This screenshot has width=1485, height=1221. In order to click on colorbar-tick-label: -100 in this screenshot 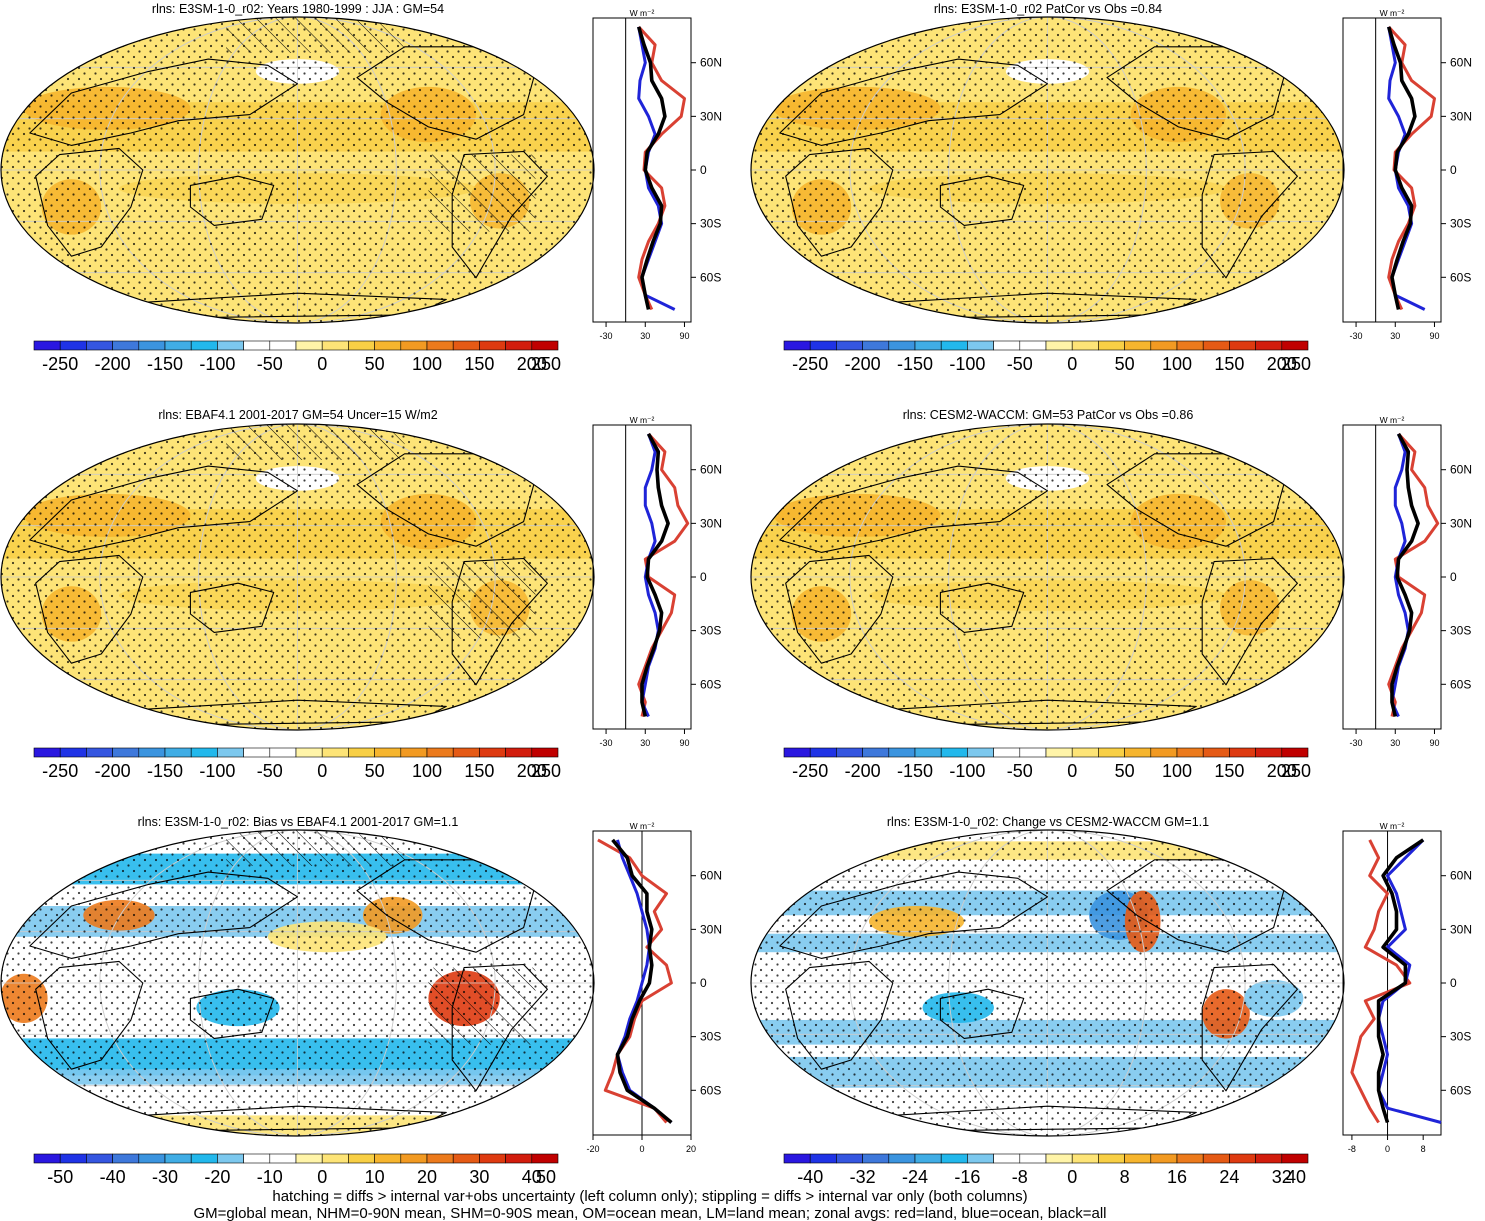, I will do `click(967, 771)`.